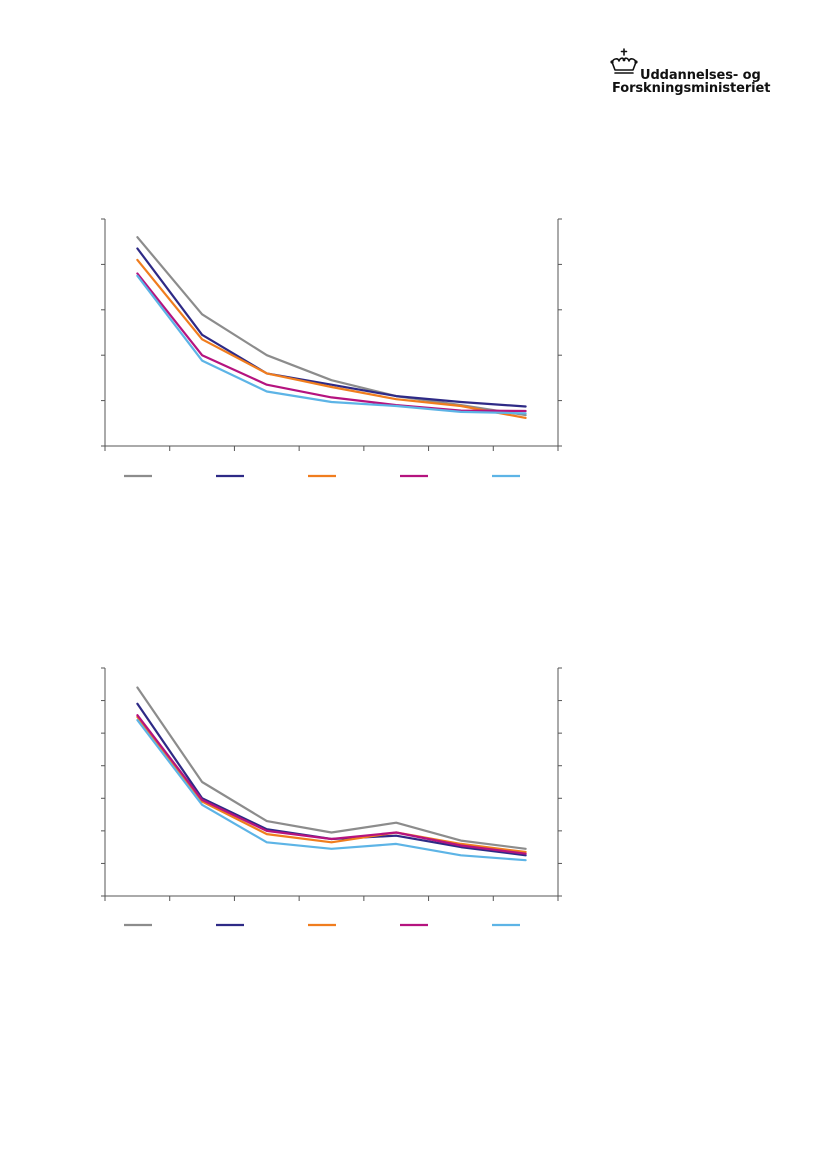  What do you see at coordinates (691, 88) in the screenshot?
I see `logo-text-line2: Forskningsministeriet` at bounding box center [691, 88].